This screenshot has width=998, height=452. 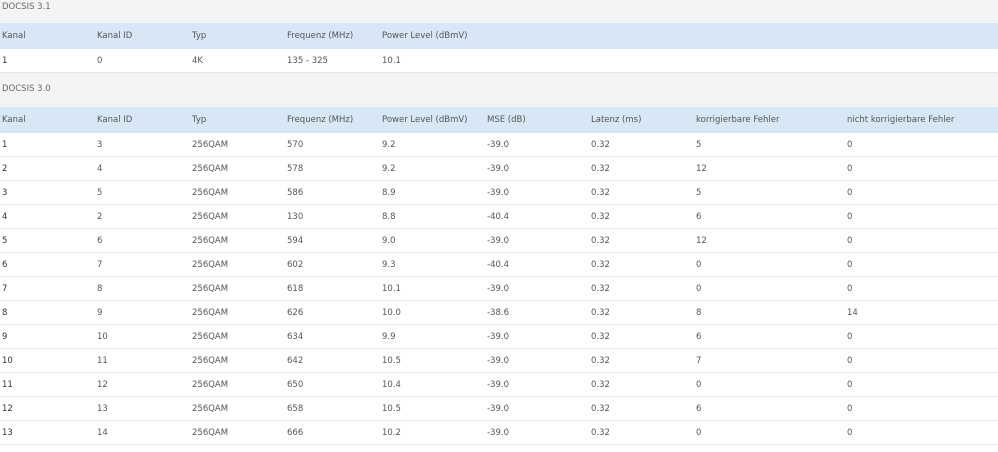 I want to click on table-row: 10 11 256QAM 642 10.5 -39.0 0.32 7 0, so click(x=499, y=361).